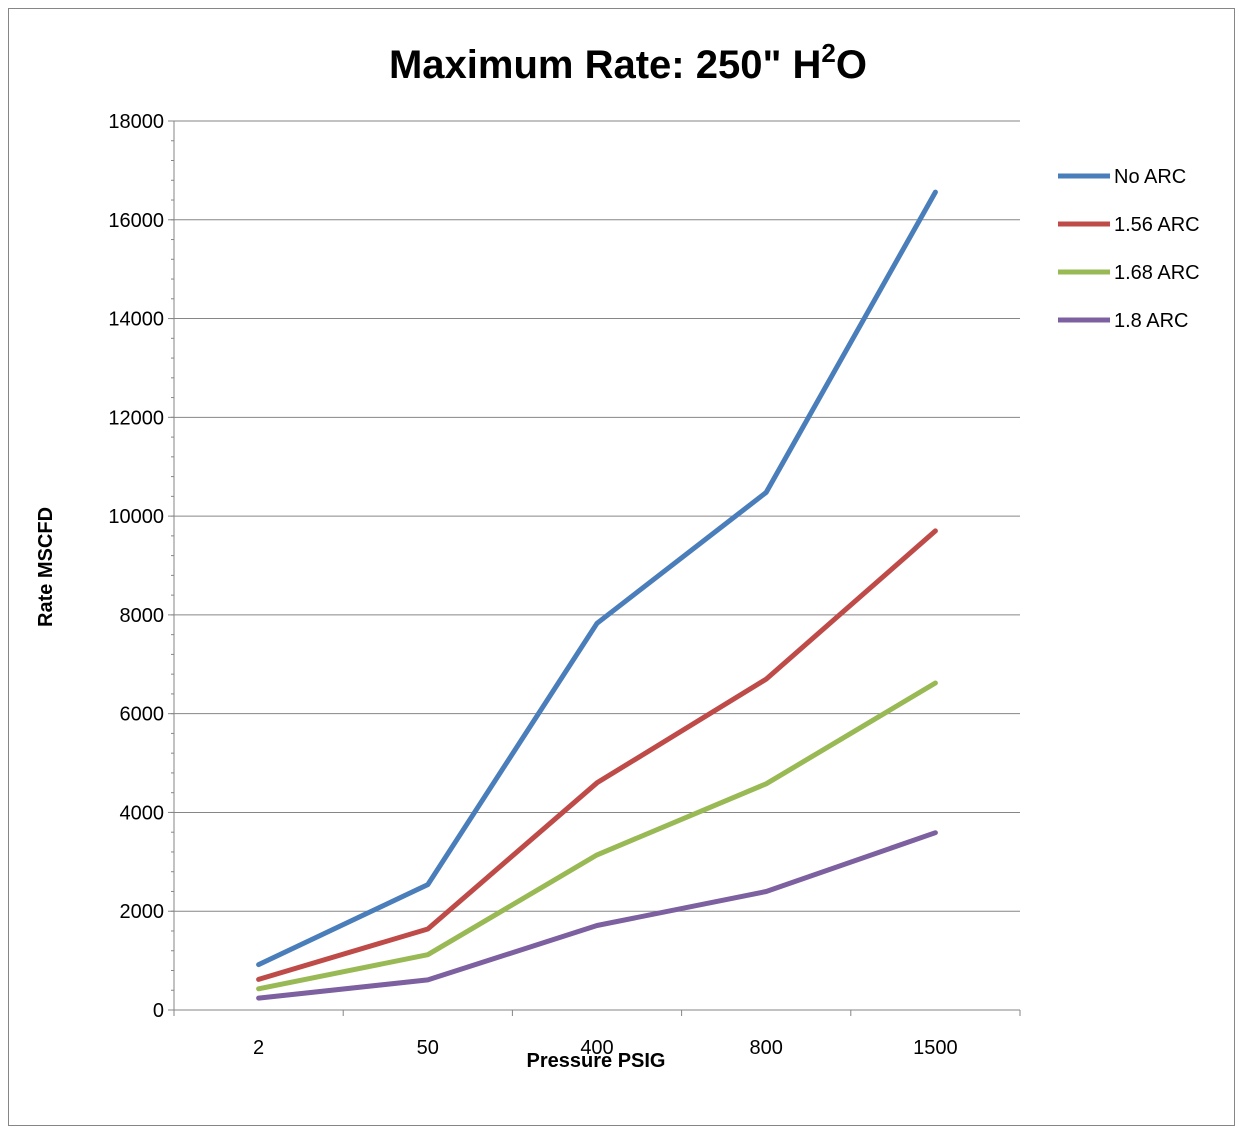 The image size is (1239, 1130). I want to click on chart-title-superscript: 2, so click(828, 53).